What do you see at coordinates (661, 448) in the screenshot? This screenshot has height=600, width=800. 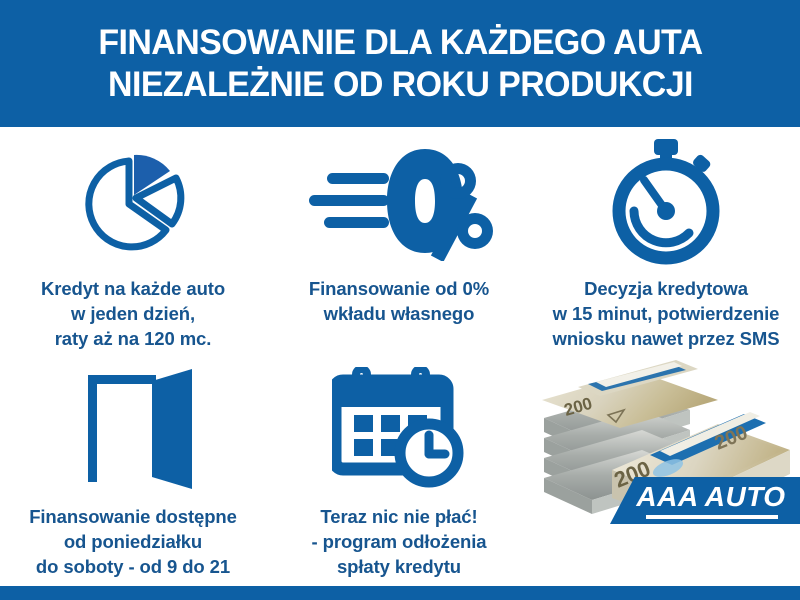 I see `banknotes-image: stacks of Polish 200 zloty banknotes` at bounding box center [661, 448].